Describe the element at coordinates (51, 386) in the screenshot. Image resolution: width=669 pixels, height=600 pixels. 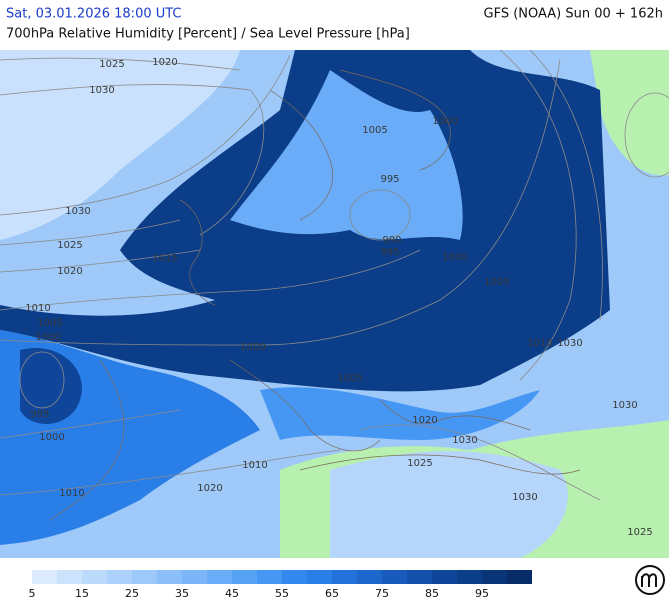
I see `low-core-west` at that location.